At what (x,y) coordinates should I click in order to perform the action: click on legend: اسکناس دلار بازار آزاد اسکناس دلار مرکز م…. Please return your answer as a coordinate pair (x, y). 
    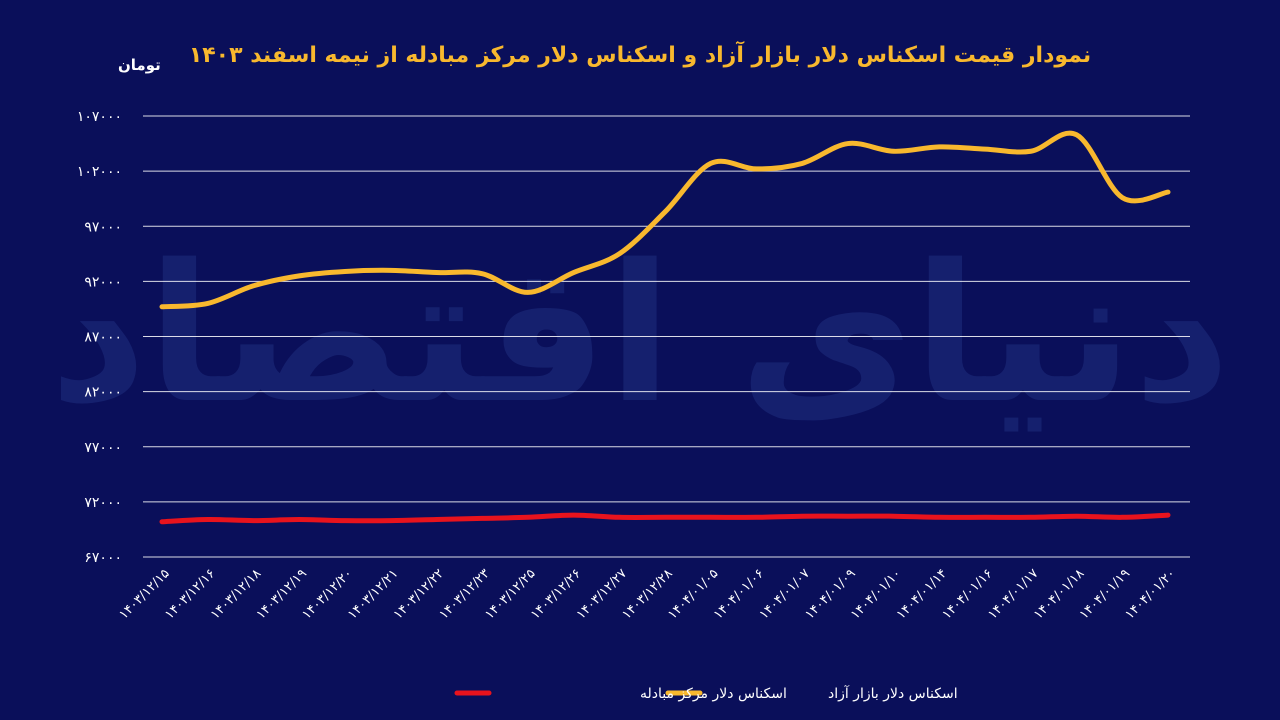
    Looking at the image, I should click on (706, 693).